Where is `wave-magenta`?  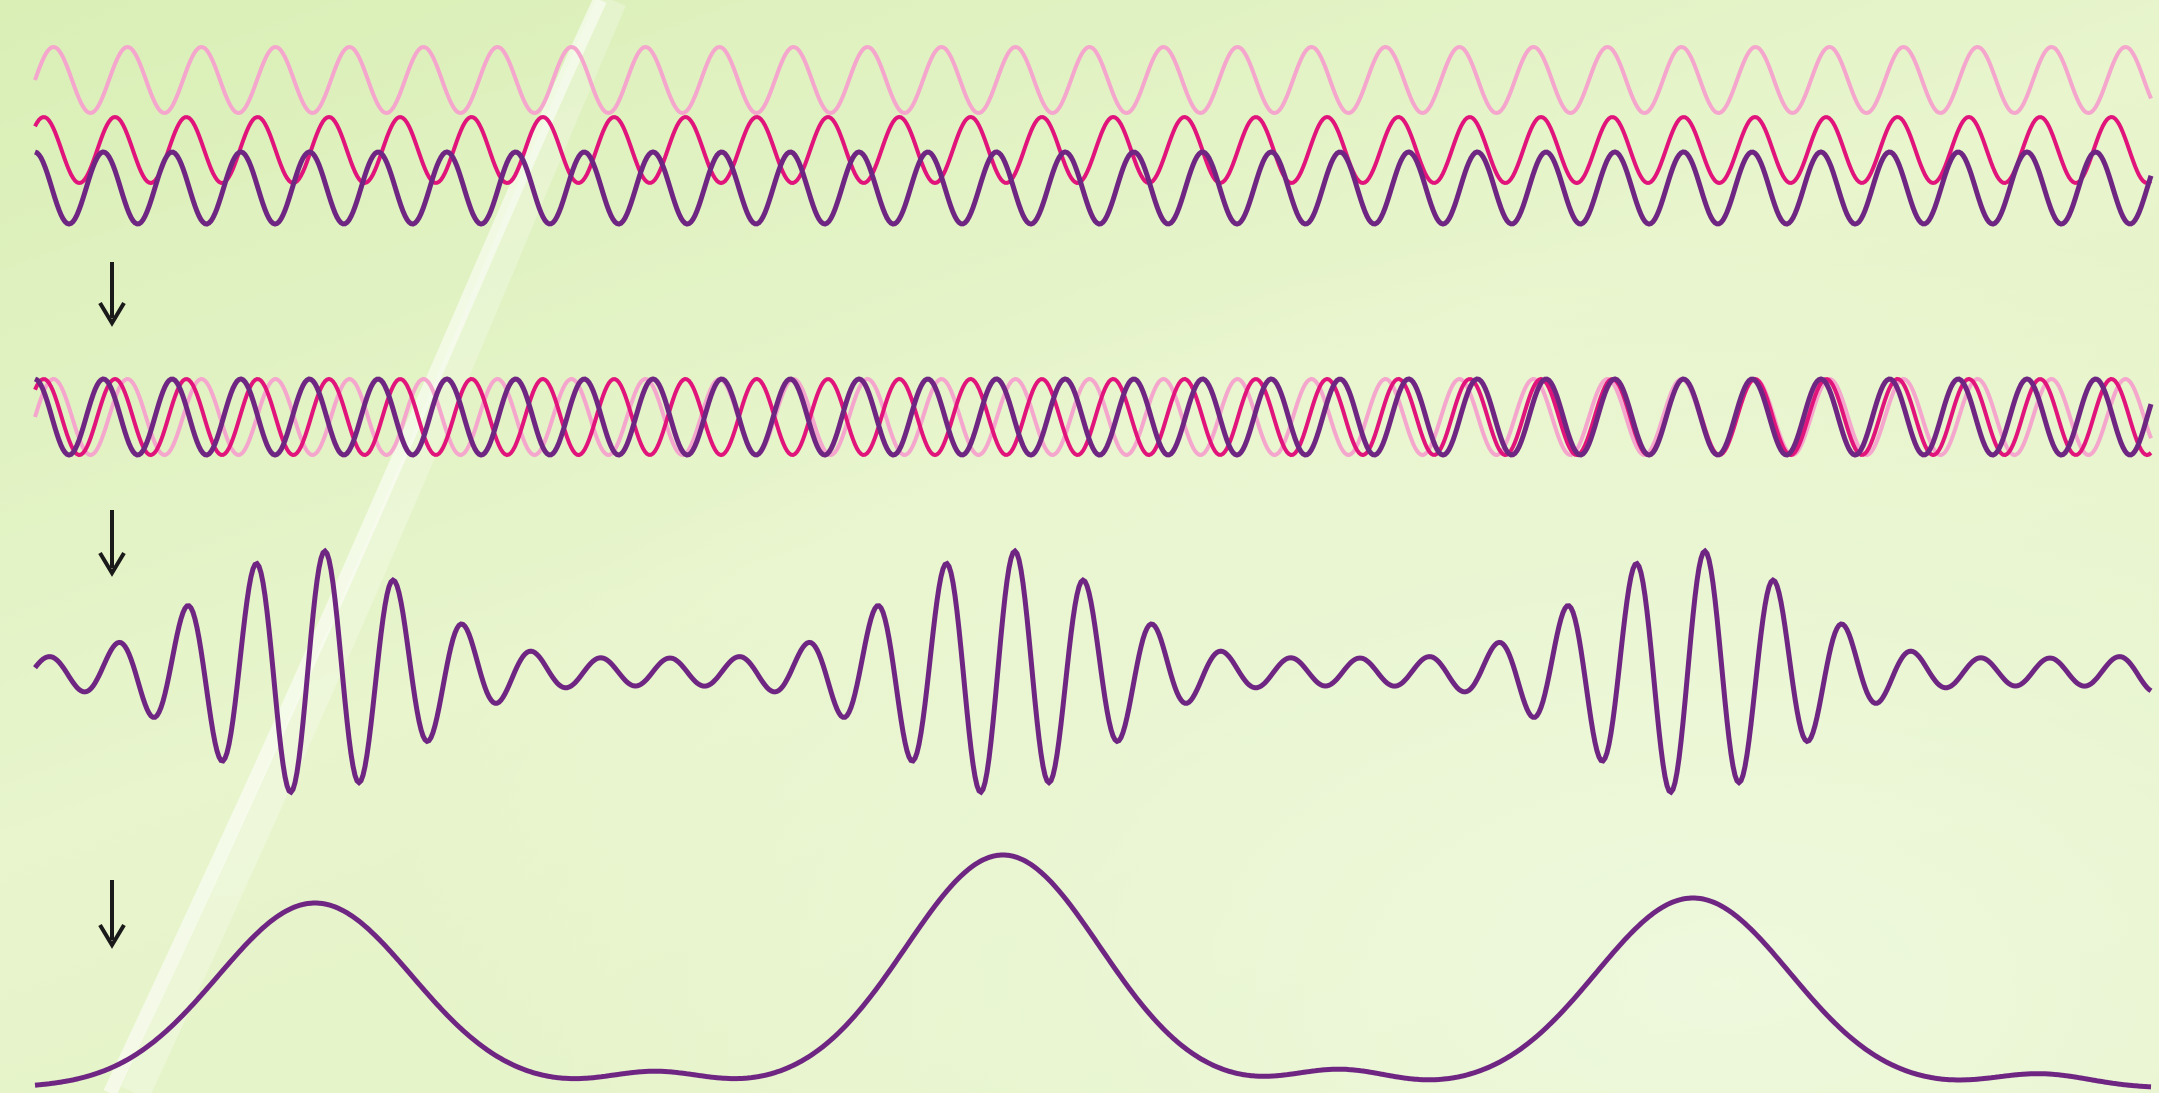 wave-magenta is located at coordinates (1093, 150).